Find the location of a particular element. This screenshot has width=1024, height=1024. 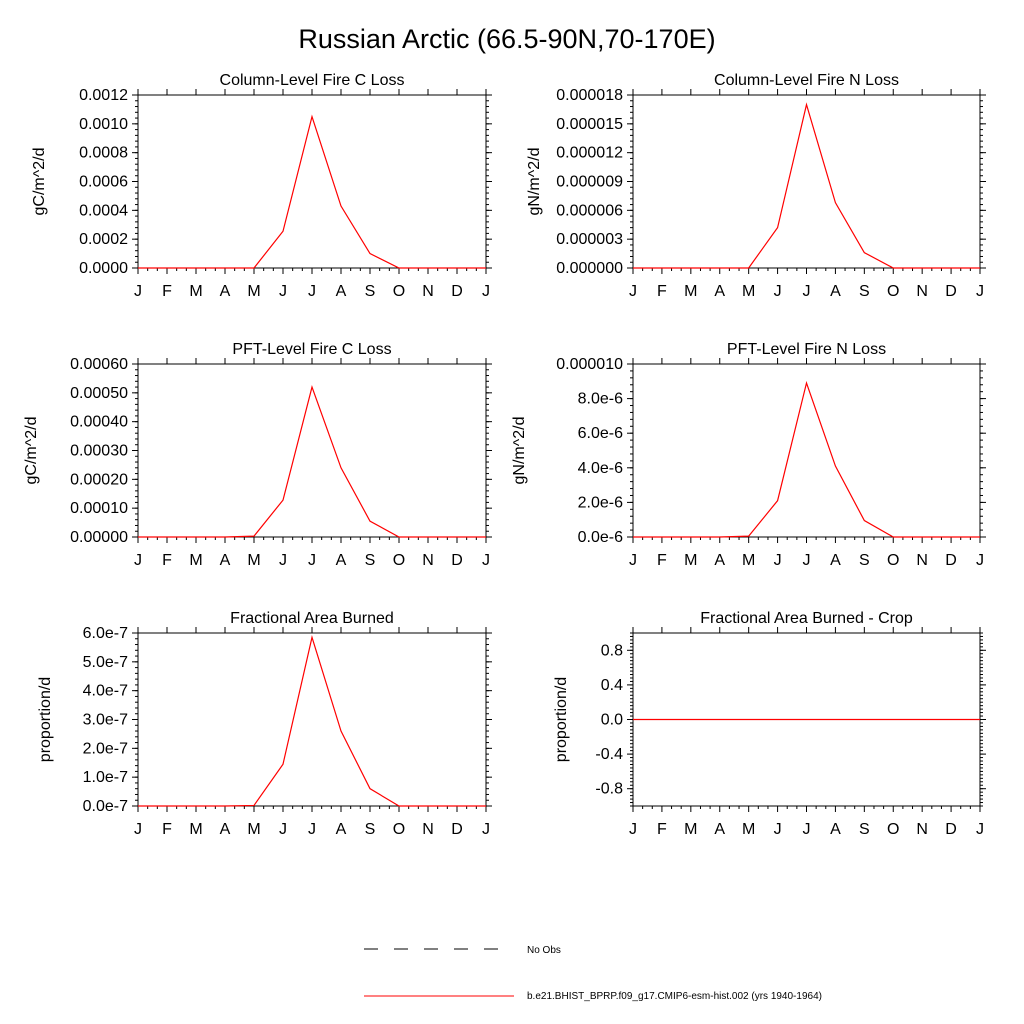

y-tick-label: 4.0e-6 is located at coordinates (600, 468).